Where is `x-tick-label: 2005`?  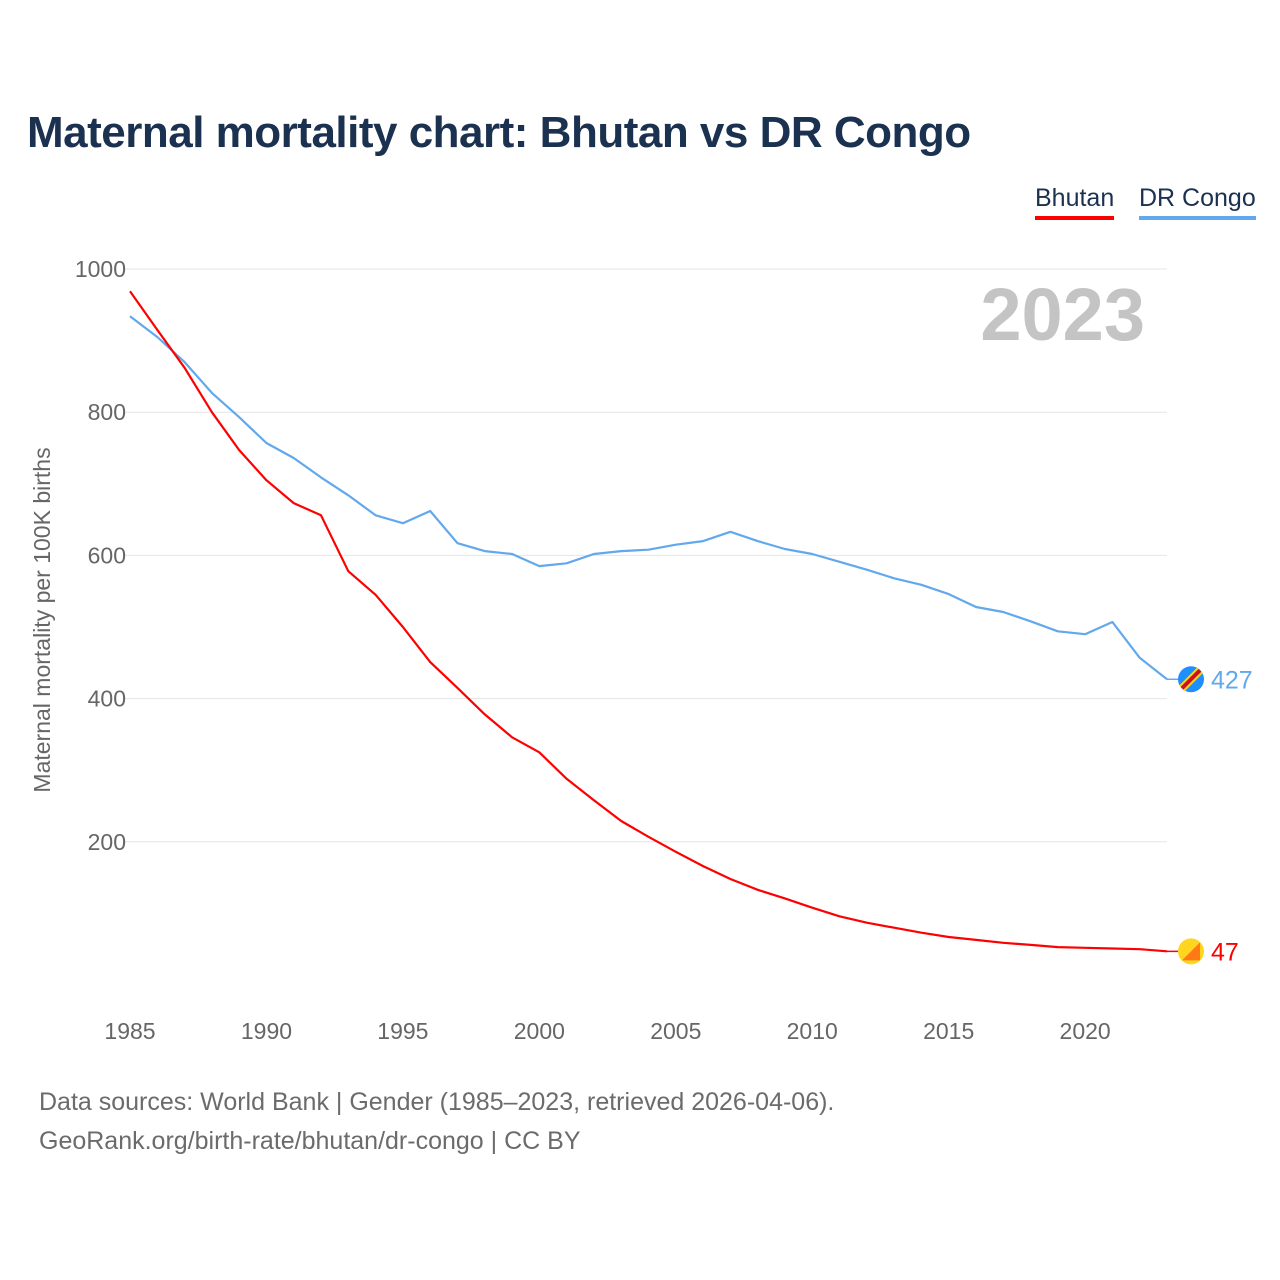 x-tick-label: 2005 is located at coordinates (675, 1031).